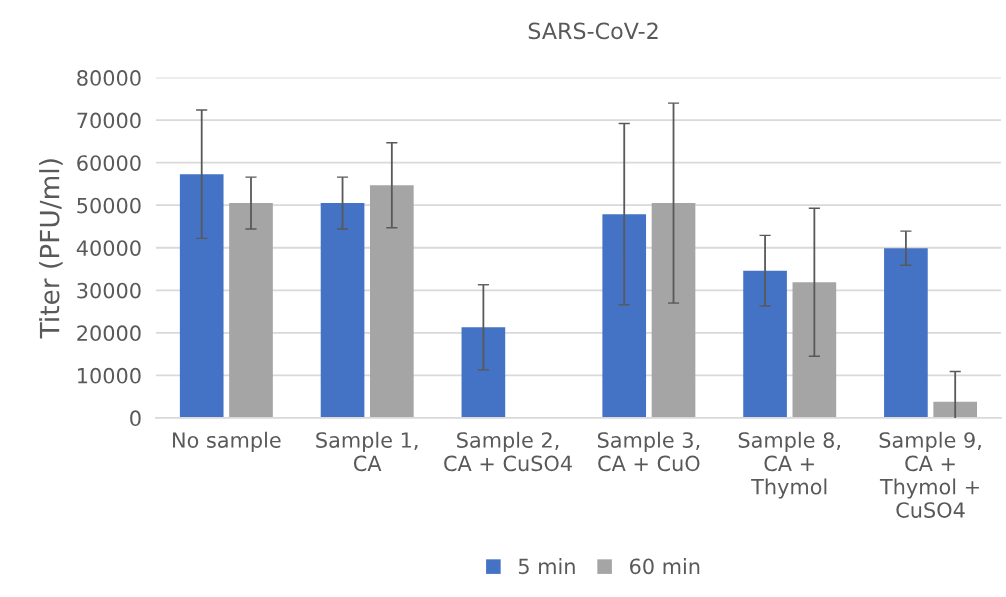 This screenshot has height=597, width=1006. I want to click on y-tick-label: 10000, so click(109, 375).